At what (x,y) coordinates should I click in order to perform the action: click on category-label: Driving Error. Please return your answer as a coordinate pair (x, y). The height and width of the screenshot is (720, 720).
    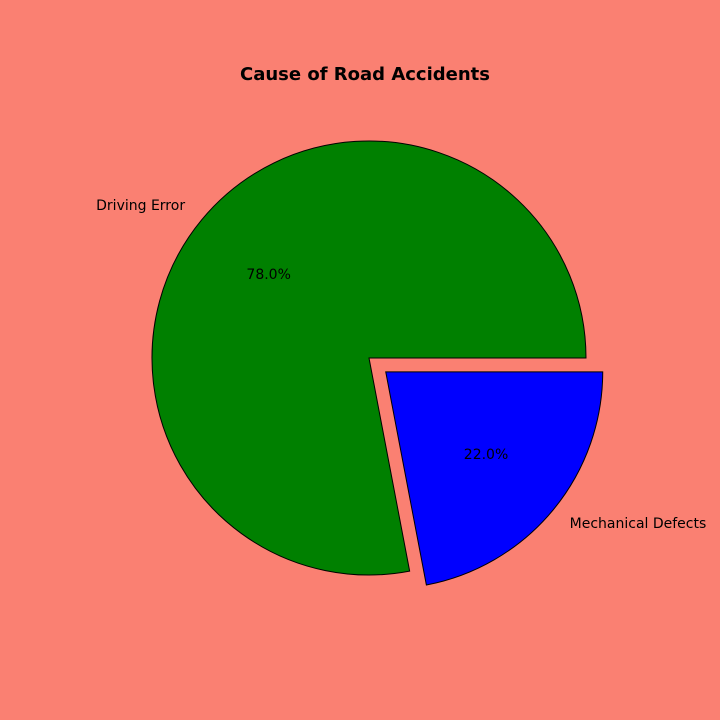
    Looking at the image, I should click on (140, 206).